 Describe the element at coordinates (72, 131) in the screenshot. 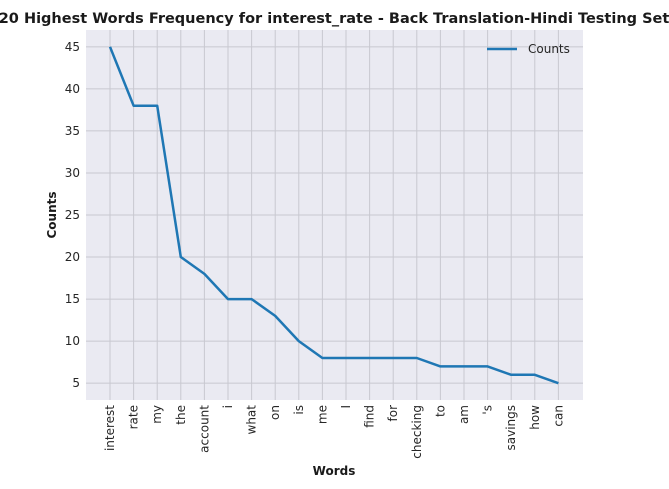

I see `y-tick-label: 35` at that location.